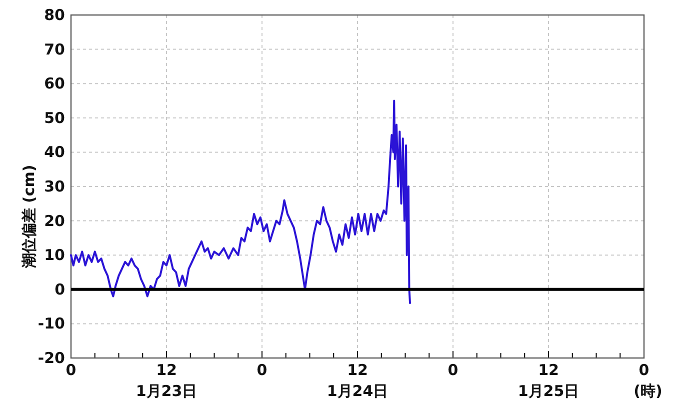 Image resolution: width=682 pixels, height=404 pixels. What do you see at coordinates (54, 221) in the screenshot?
I see `y-tick-label: 20` at bounding box center [54, 221].